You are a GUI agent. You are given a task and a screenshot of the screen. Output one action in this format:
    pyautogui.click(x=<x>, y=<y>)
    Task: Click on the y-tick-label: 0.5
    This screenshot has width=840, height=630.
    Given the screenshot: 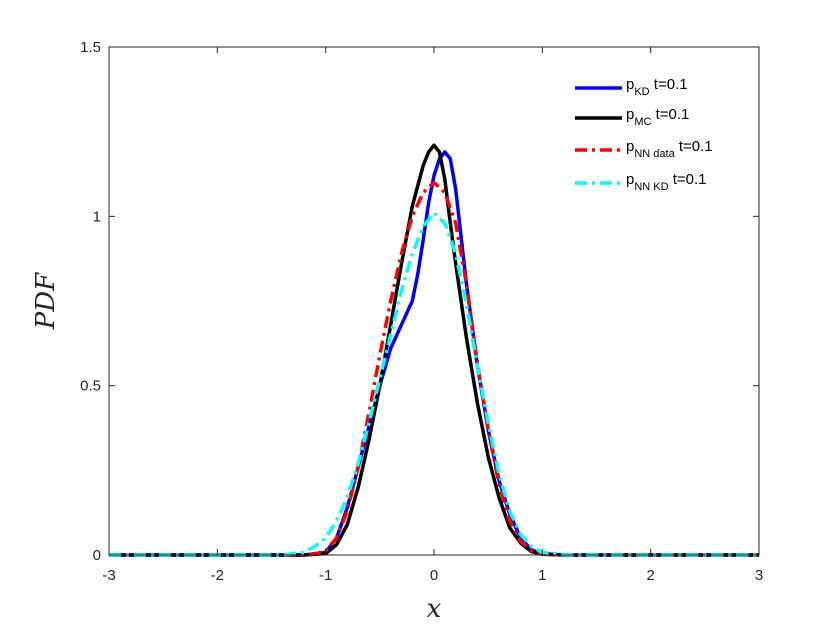 What is the action you would take?
    pyautogui.click(x=90, y=386)
    